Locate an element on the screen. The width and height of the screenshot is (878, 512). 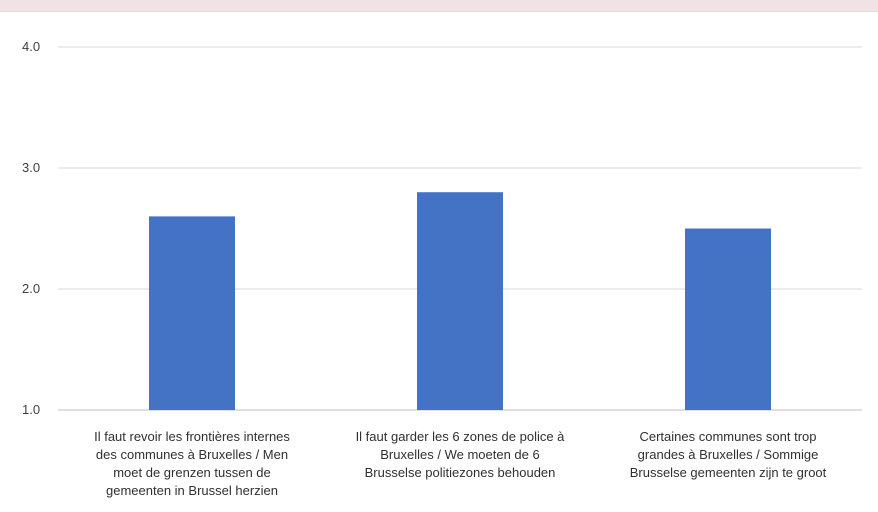
y-tick-label: 4.0 is located at coordinates (31, 46).